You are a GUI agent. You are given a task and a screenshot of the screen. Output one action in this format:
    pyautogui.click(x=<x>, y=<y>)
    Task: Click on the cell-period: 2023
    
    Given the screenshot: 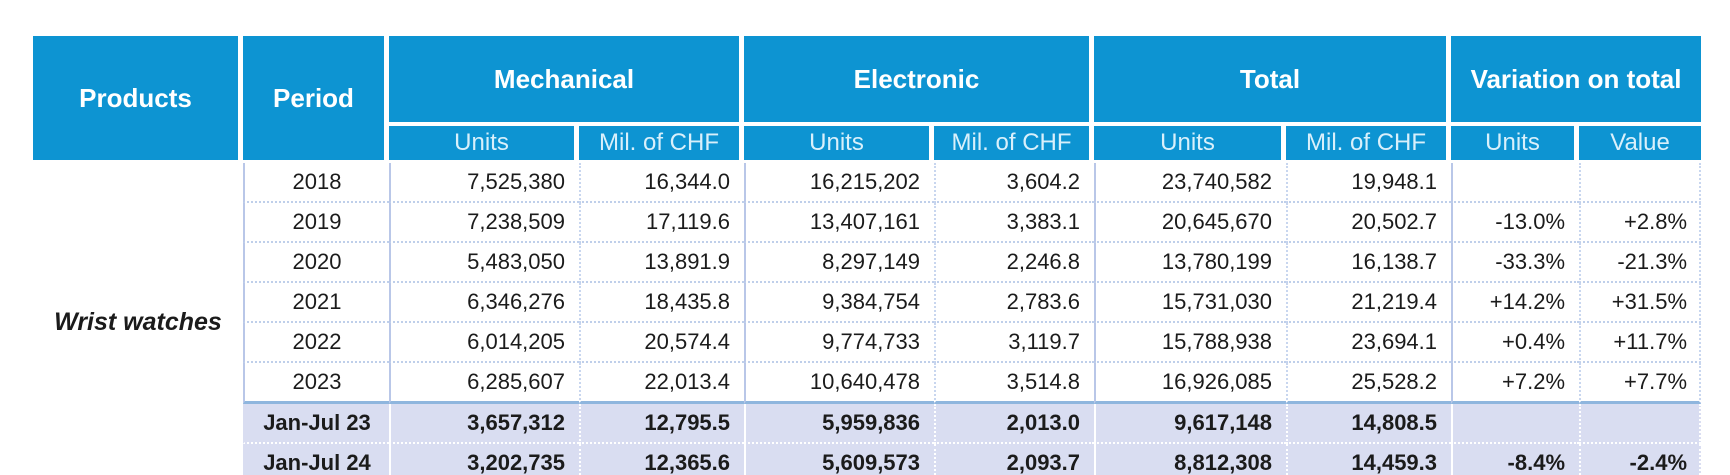 What is the action you would take?
    pyautogui.click(x=316, y=383)
    